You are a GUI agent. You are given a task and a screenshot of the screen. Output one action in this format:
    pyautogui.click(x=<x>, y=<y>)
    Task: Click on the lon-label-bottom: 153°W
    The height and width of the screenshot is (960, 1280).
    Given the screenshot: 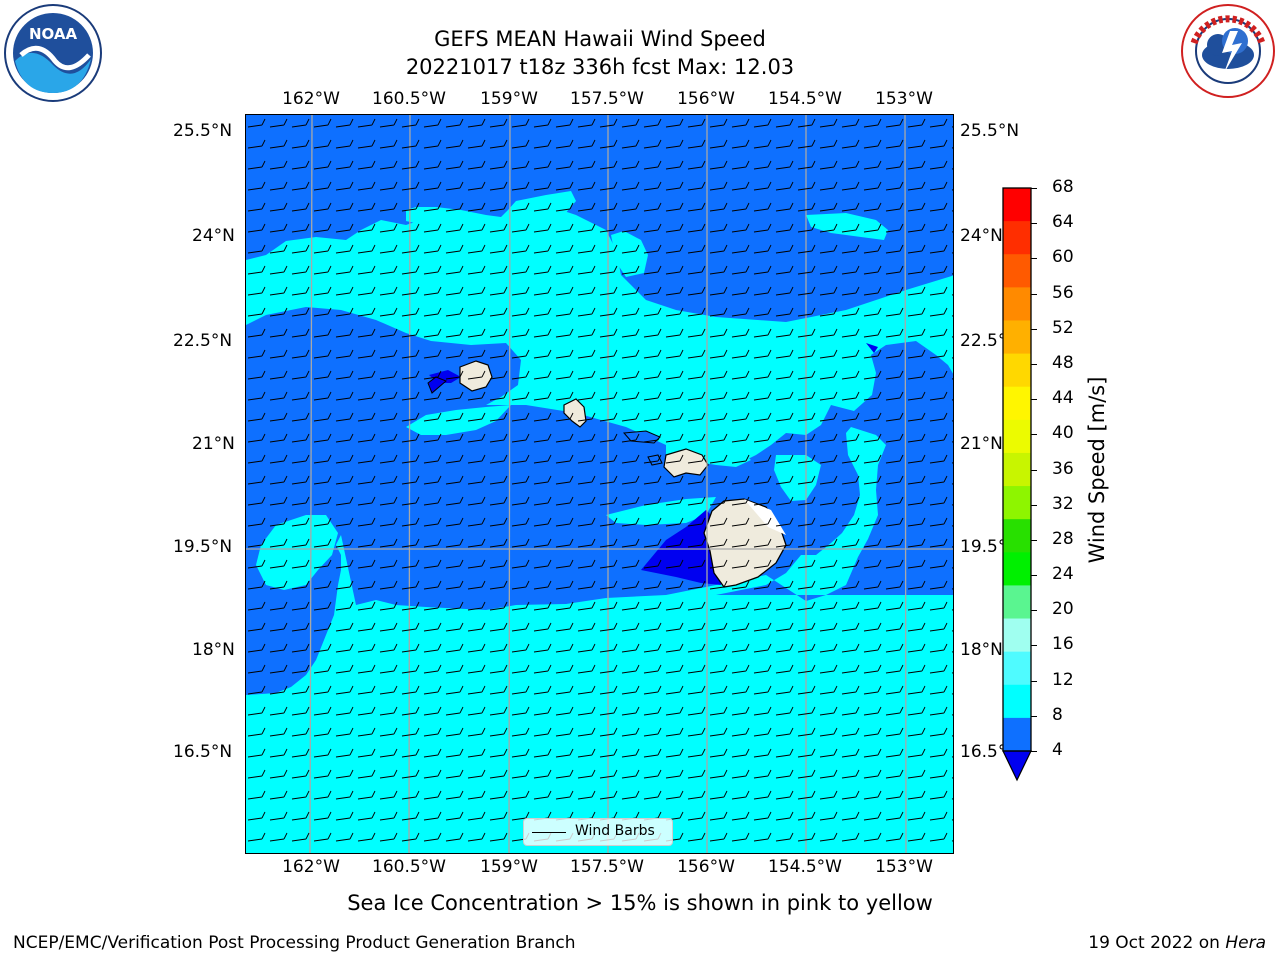 What is the action you would take?
    pyautogui.click(x=904, y=867)
    